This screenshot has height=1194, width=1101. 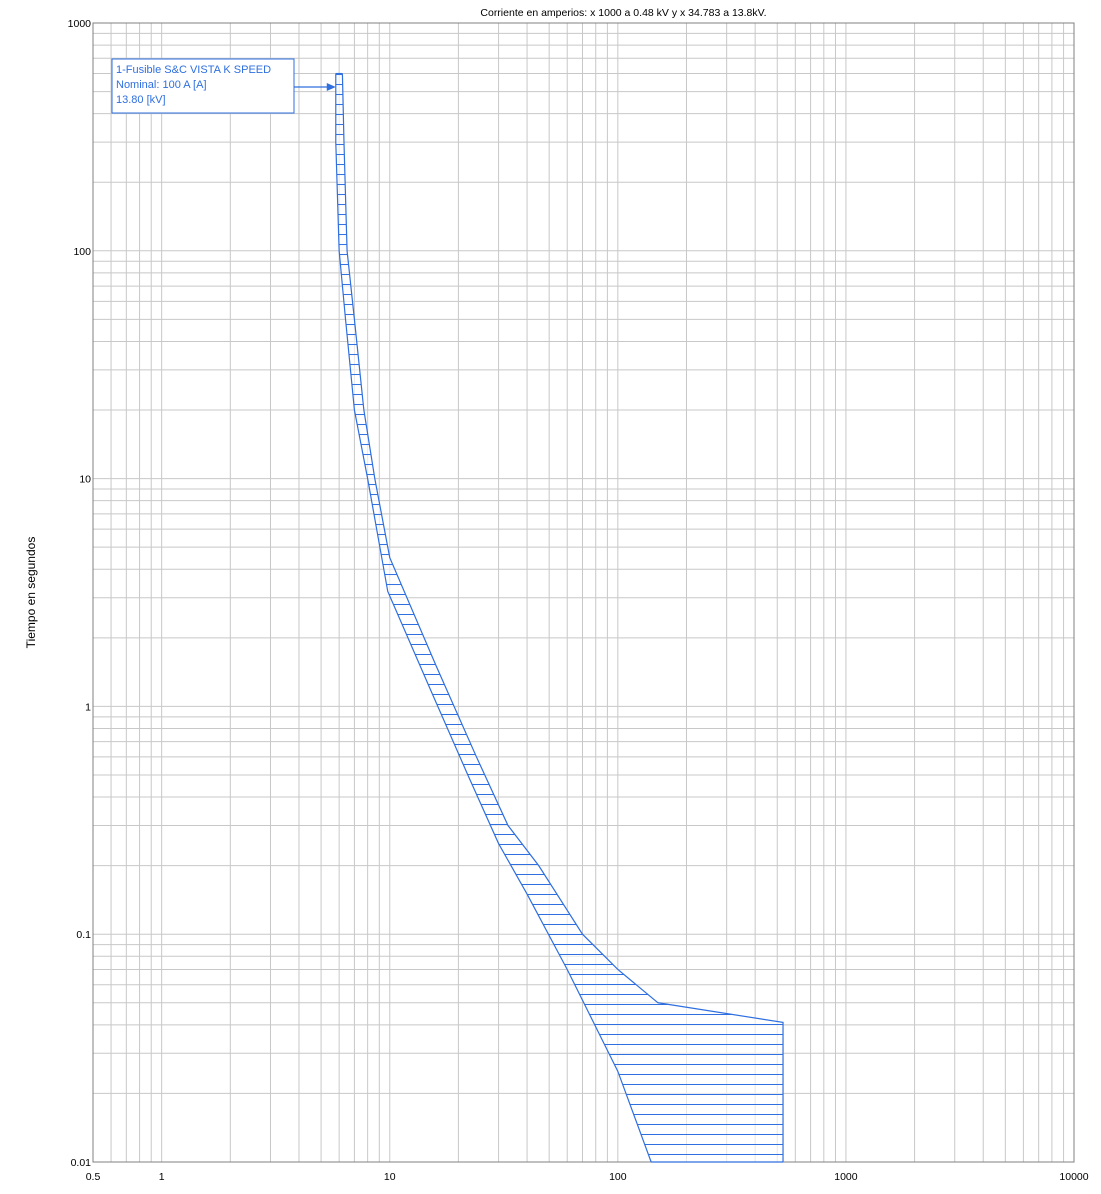 What do you see at coordinates (81, 1163) in the screenshot?
I see `y-tick-label: 0.01` at bounding box center [81, 1163].